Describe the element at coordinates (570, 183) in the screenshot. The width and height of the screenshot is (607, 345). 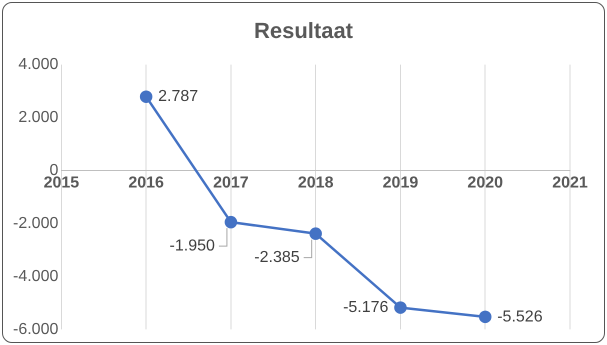
I see `x-tick-label: 2021` at that location.